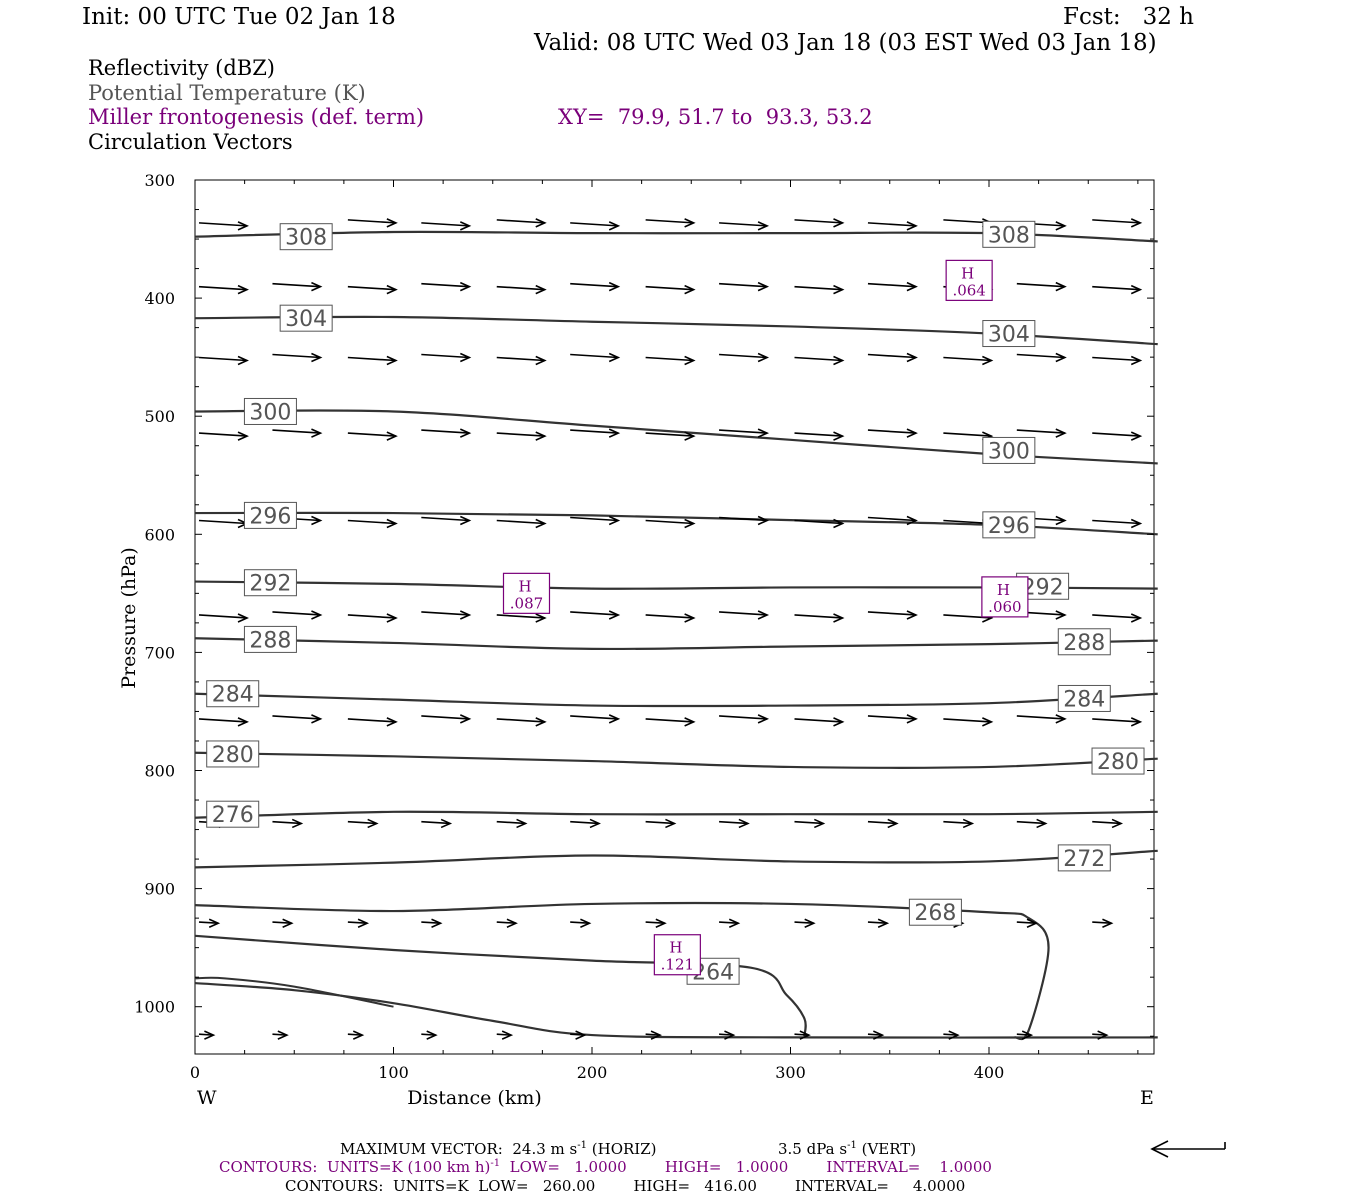  Describe the element at coordinates (852, 1145) in the screenshot. I see `max-vector-vert-exp: -1` at that location.